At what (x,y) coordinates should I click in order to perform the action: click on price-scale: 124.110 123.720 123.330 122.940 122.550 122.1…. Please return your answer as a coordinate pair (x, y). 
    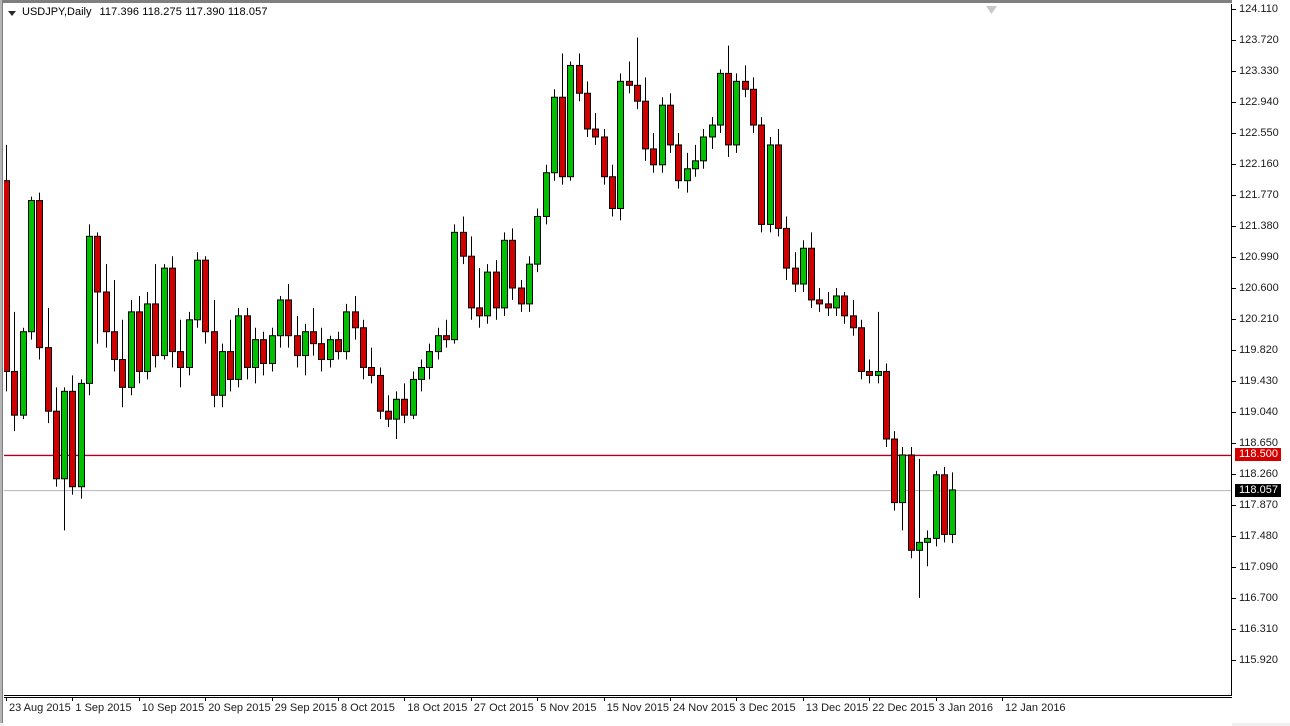
    Looking at the image, I should click on (1261, 348).